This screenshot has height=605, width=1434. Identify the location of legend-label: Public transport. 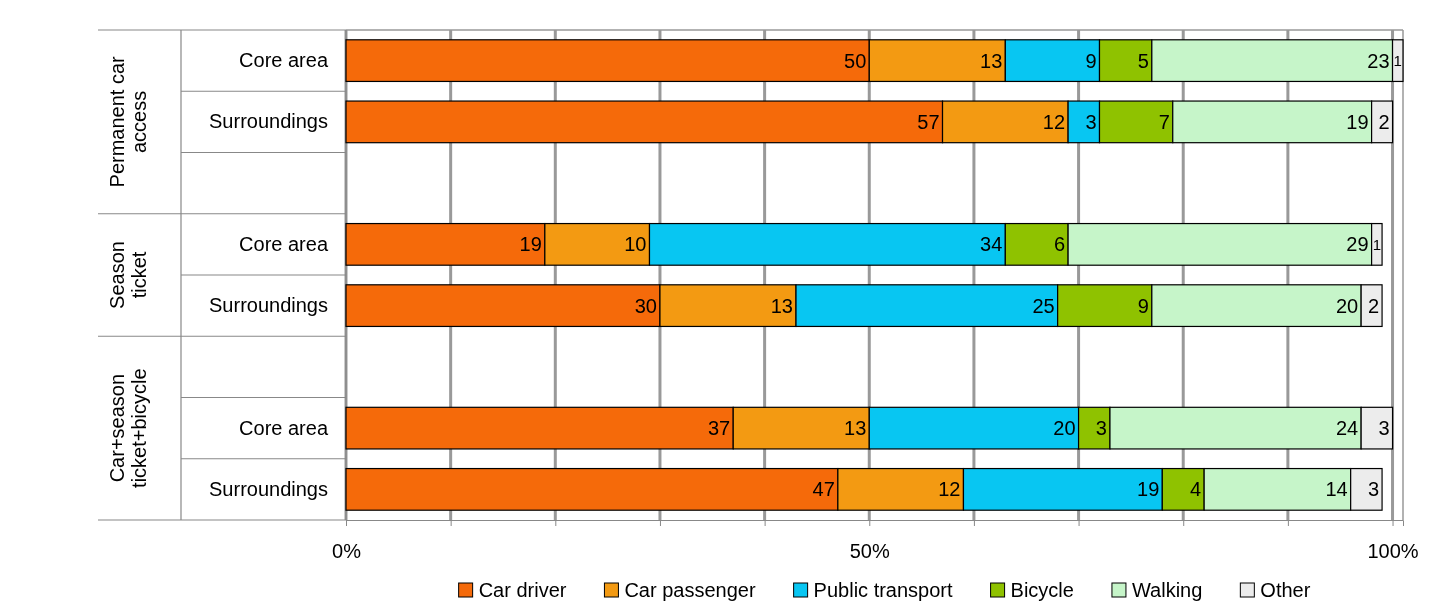
(883, 590).